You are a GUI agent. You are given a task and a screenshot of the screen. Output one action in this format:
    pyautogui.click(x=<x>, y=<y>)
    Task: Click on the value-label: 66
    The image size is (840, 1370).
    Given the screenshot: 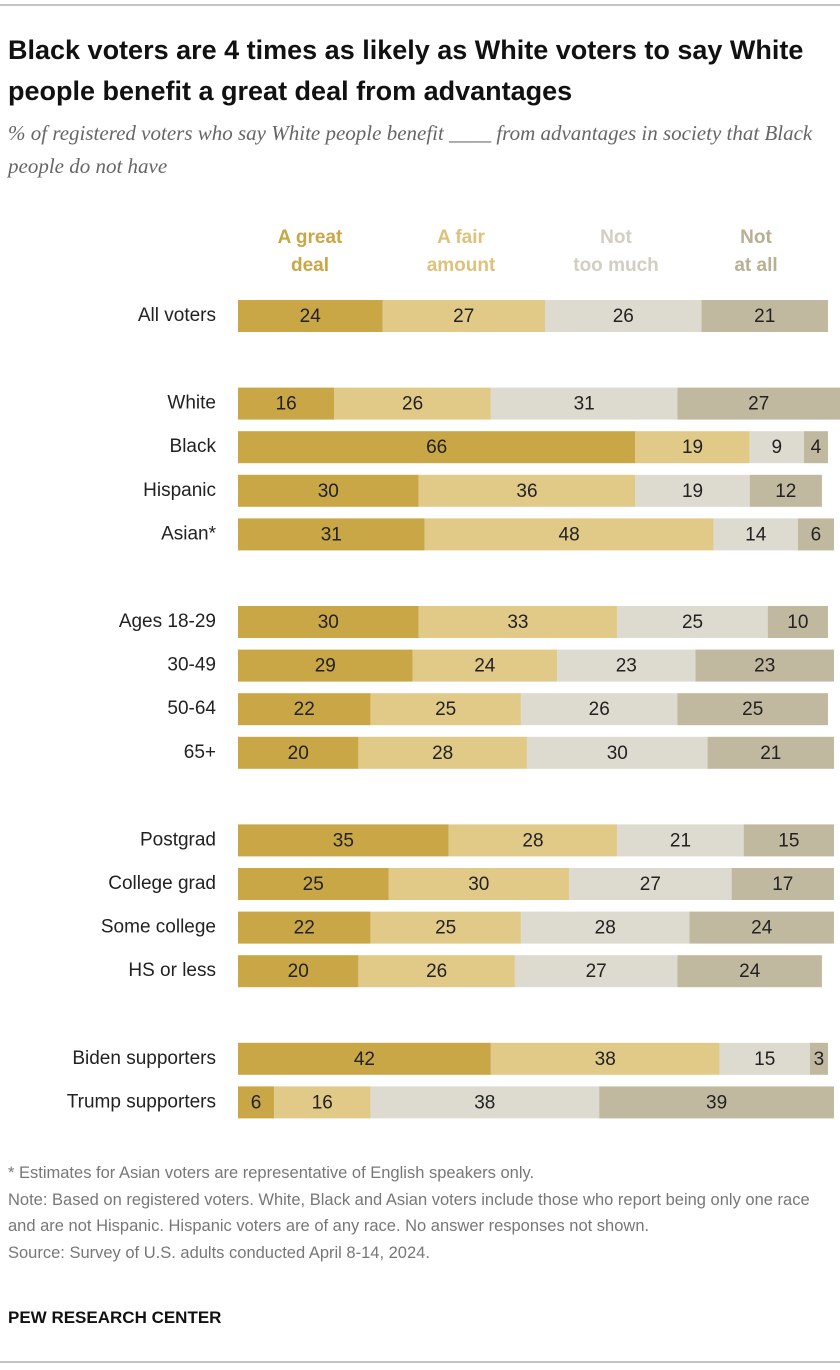 What is the action you would take?
    pyautogui.click(x=436, y=447)
    